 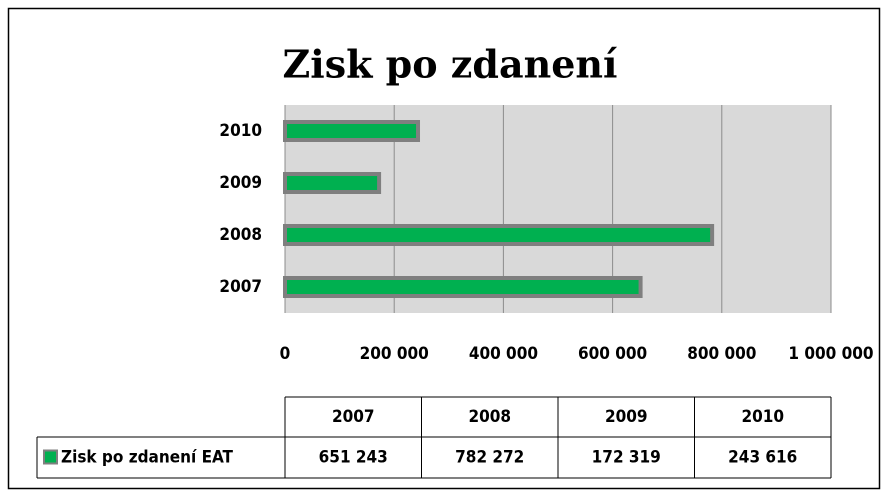 What do you see at coordinates (240, 287) in the screenshot?
I see `y-tick-label: 2007` at bounding box center [240, 287].